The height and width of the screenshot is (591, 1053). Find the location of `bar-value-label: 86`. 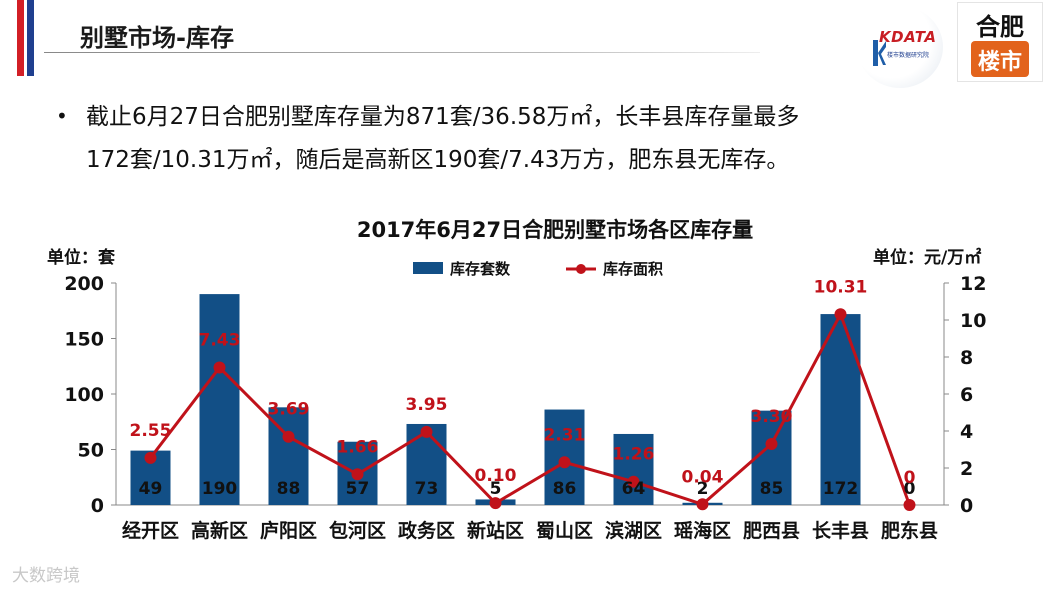

bar-value-label: 86 is located at coordinates (565, 489).